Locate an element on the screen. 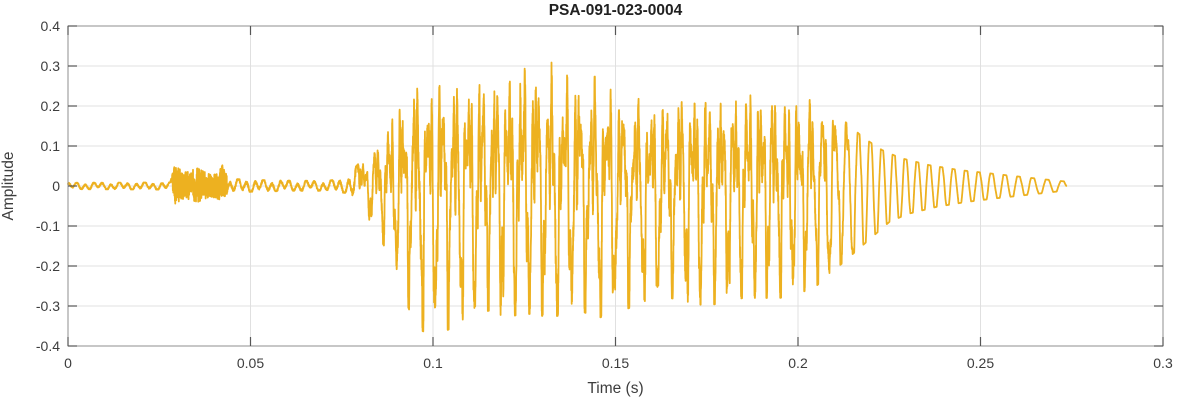 The width and height of the screenshot is (1177, 404). chart-title: PSA-091-023-0004 is located at coordinates (616, 10).